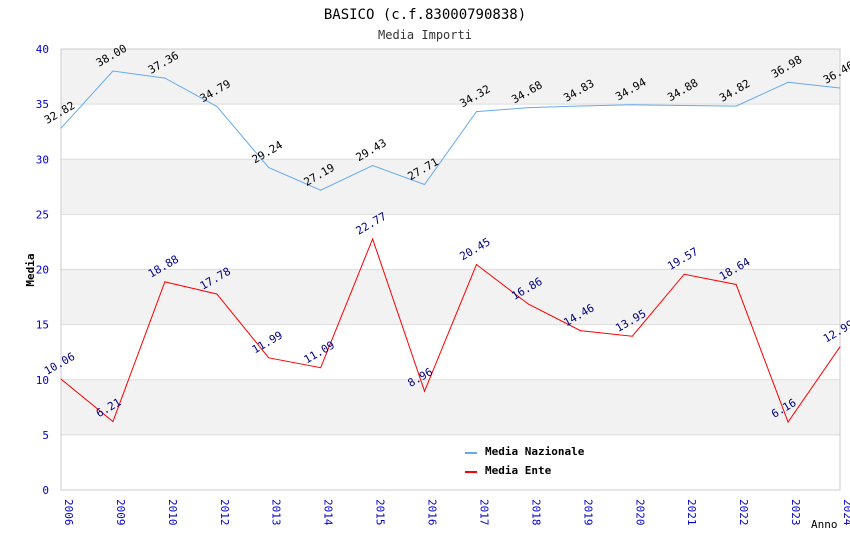 This screenshot has height=555, width=850. What do you see at coordinates (45, 490) in the screenshot?
I see `y-tick-label: 0` at bounding box center [45, 490].